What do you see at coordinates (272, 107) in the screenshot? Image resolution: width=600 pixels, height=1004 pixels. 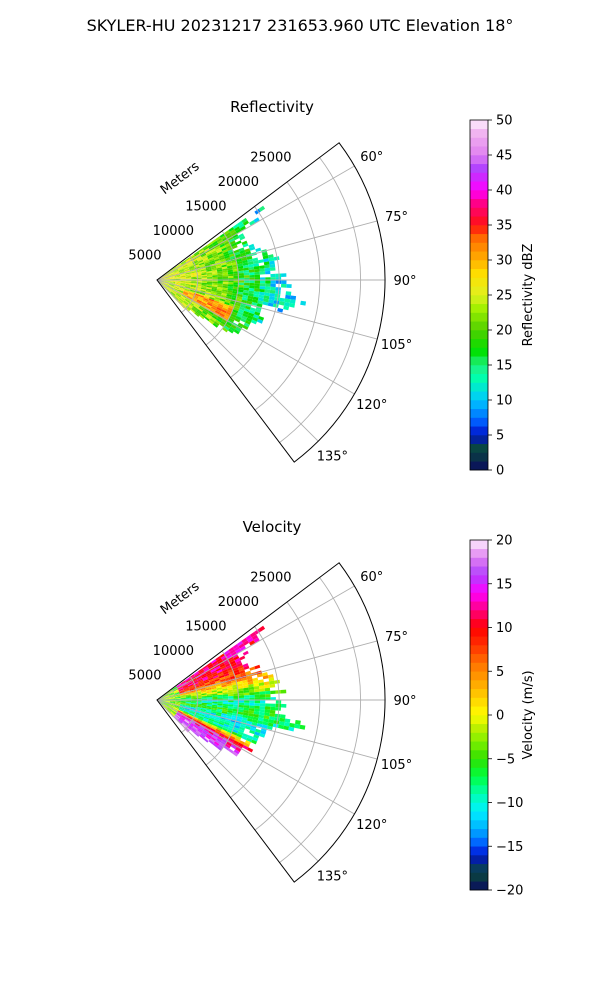 I see `reflectivity-title: Reflectivity` at bounding box center [272, 107].